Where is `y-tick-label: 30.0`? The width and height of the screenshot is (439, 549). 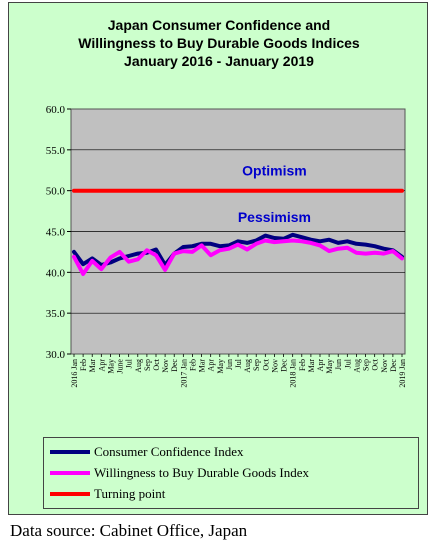
y-tick-label: 30.0 is located at coordinates (56, 355).